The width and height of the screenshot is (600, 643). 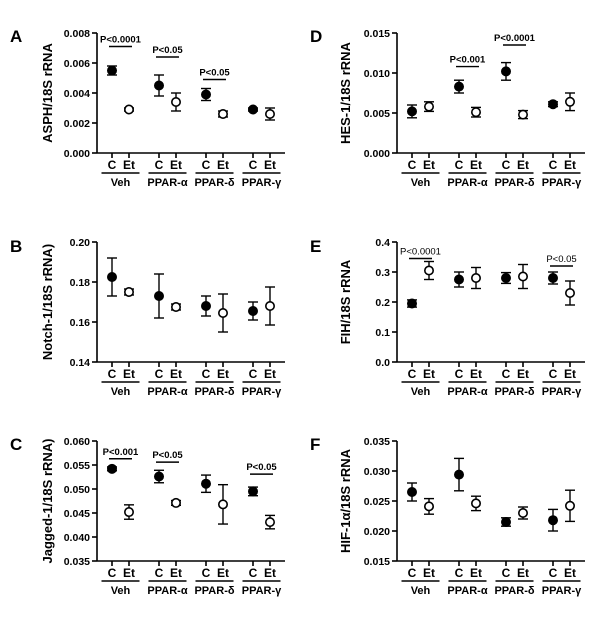 I want to click on panel-e-y-axis-label: FIH/18S rRNA, so click(x=345, y=301).